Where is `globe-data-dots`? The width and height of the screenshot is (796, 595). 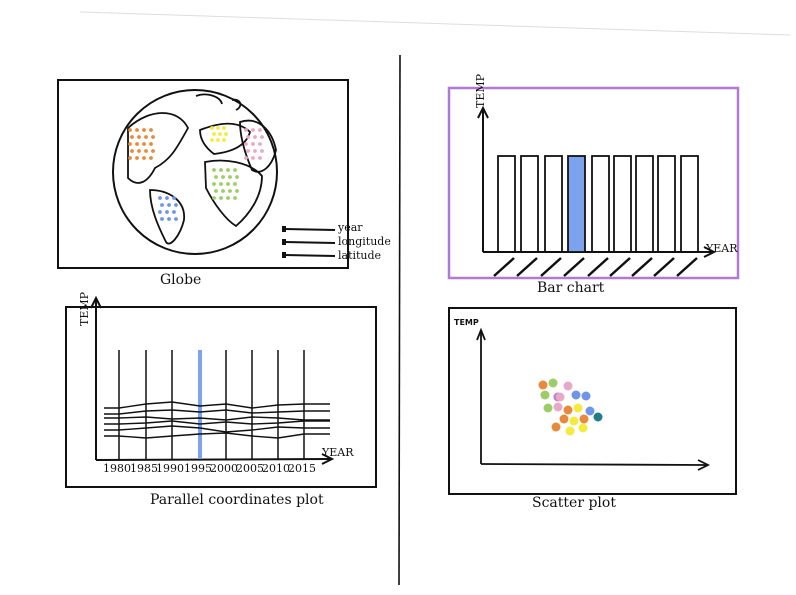
globe-data-dots is located at coordinates (196, 173).